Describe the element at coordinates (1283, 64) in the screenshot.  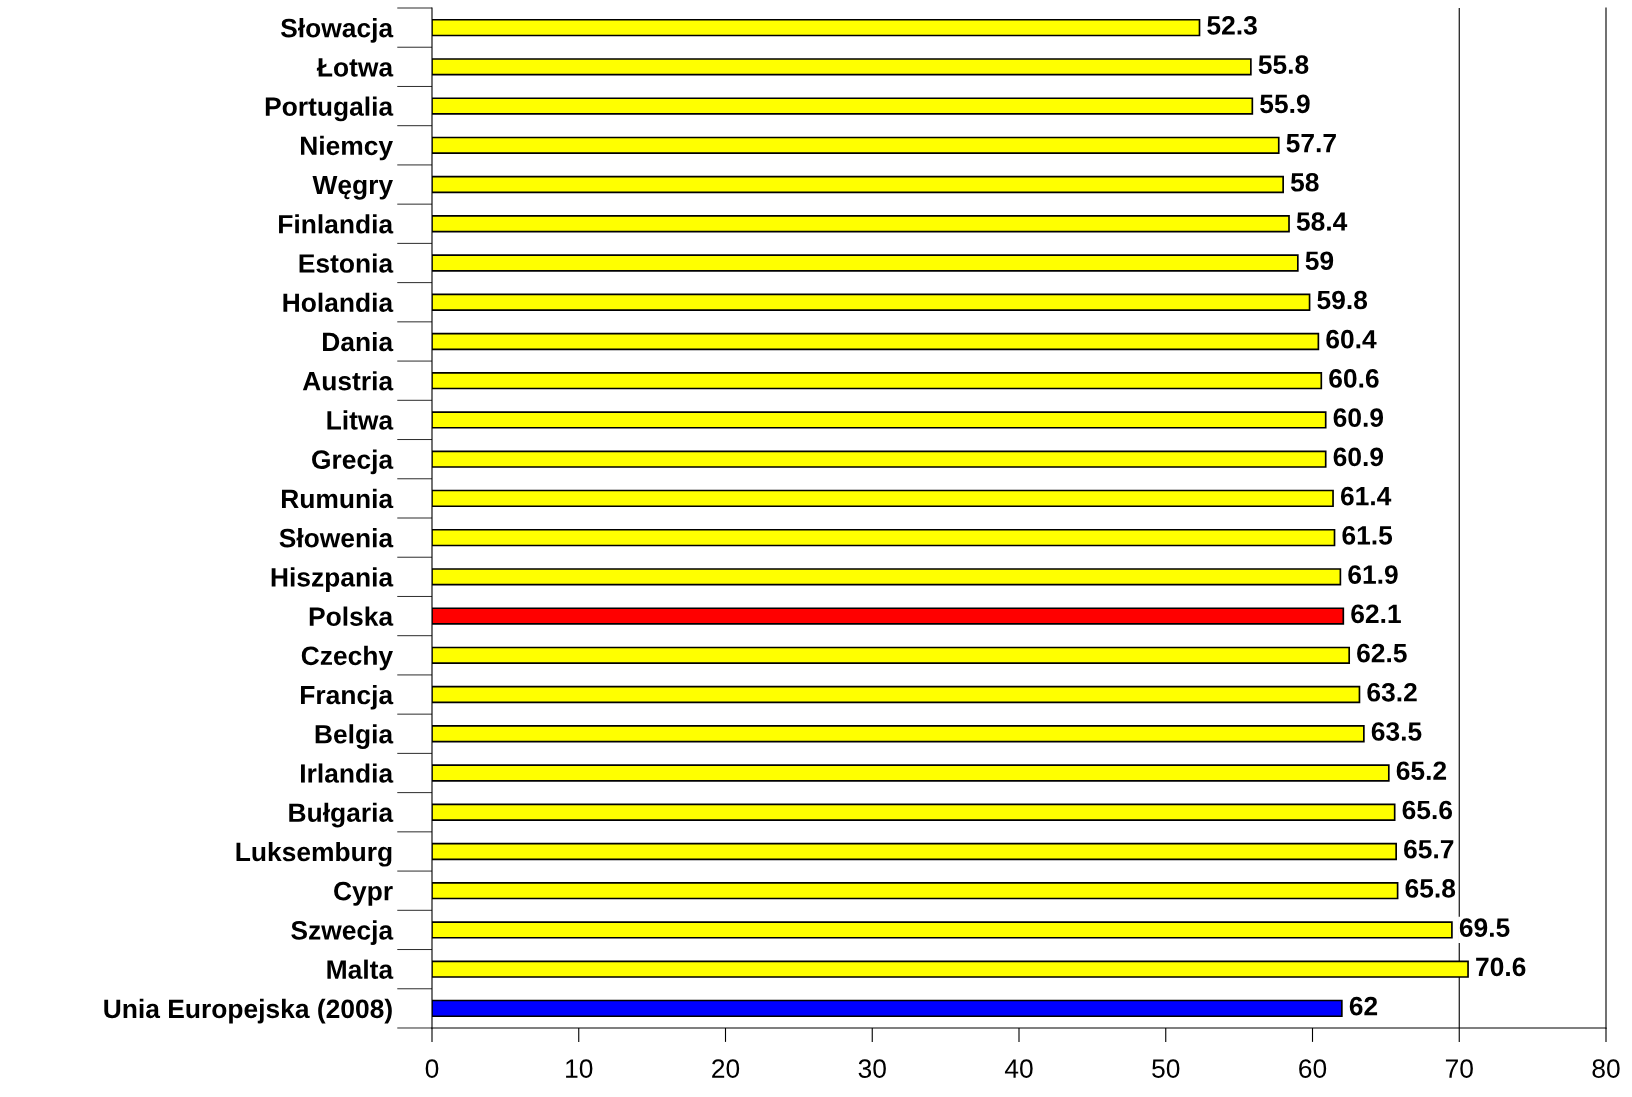
I see `data-label: 55.8` at that location.